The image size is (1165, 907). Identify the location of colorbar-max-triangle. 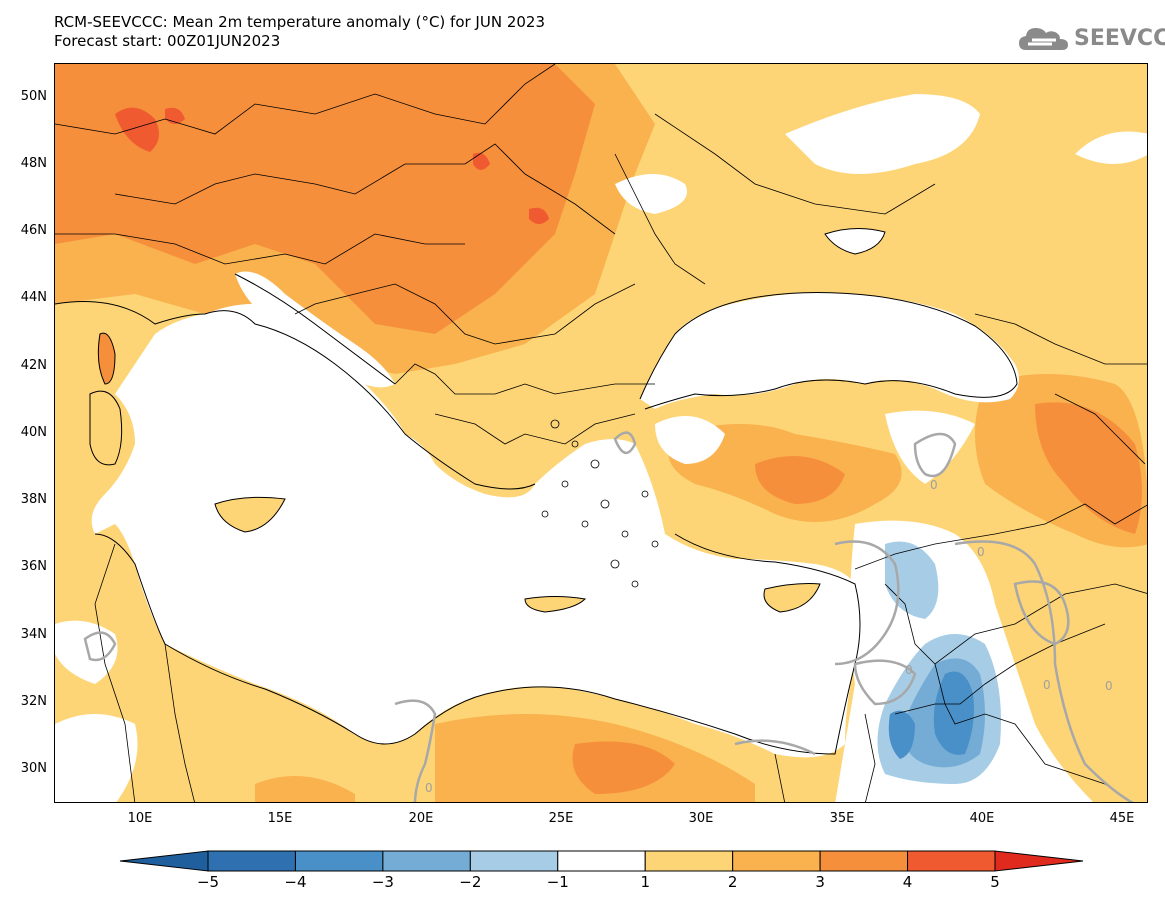
(1039, 861).